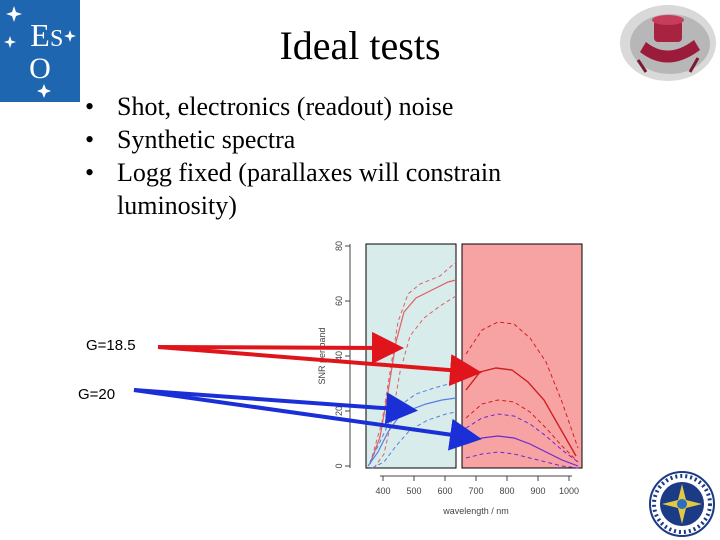  I want to click on g-faint-label: G=20, so click(97, 394).